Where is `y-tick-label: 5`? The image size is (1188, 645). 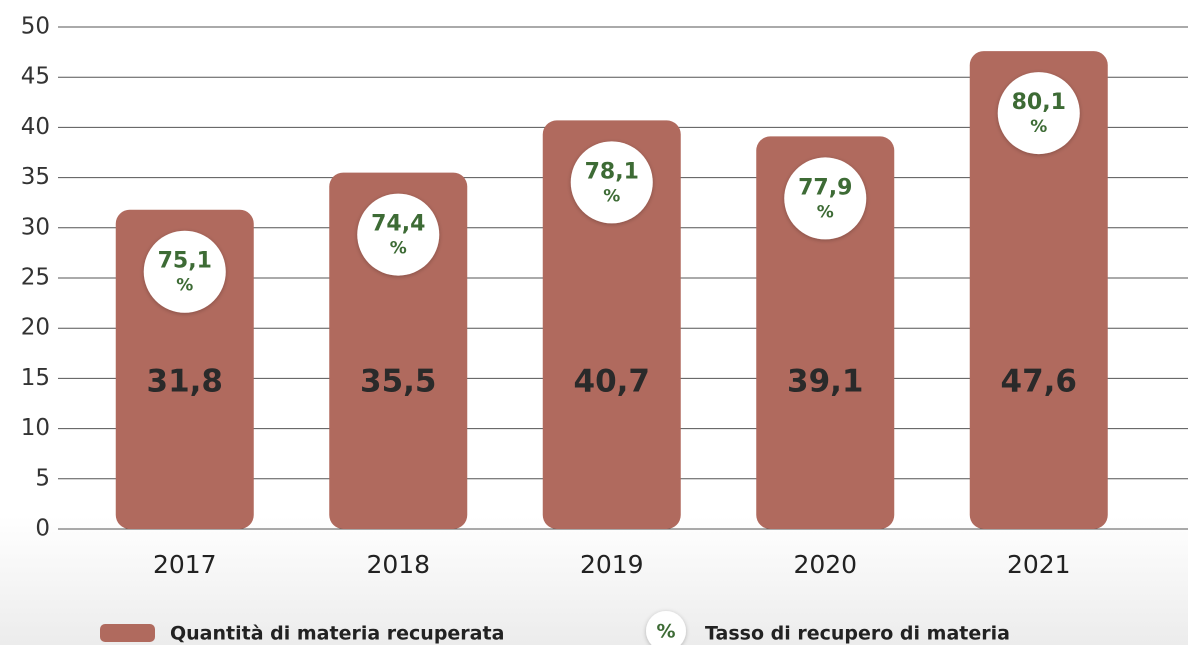 y-tick-label: 5 is located at coordinates (42, 478).